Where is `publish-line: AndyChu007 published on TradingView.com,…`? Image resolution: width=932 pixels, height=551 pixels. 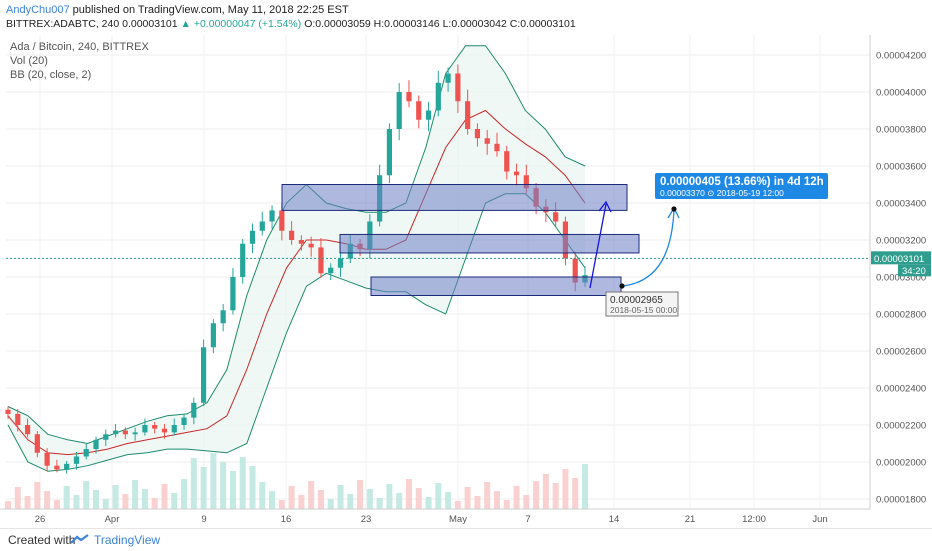 publish-line: AndyChu007 published on TradingView.com,… is located at coordinates (177, 10).